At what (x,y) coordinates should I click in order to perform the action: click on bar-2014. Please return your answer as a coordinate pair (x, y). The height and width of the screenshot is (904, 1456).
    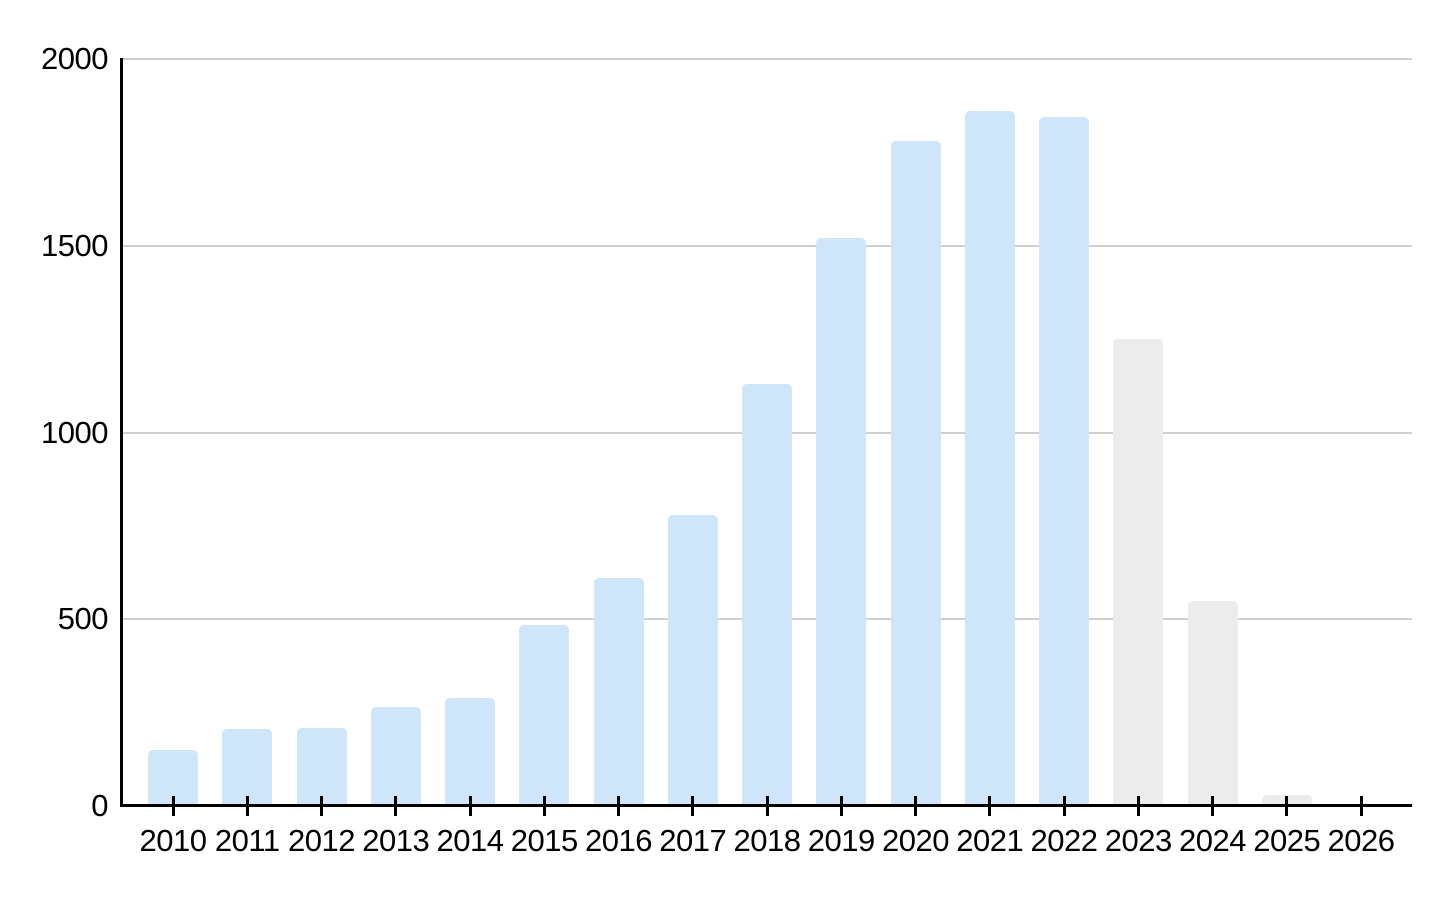
    Looking at the image, I should click on (470, 751).